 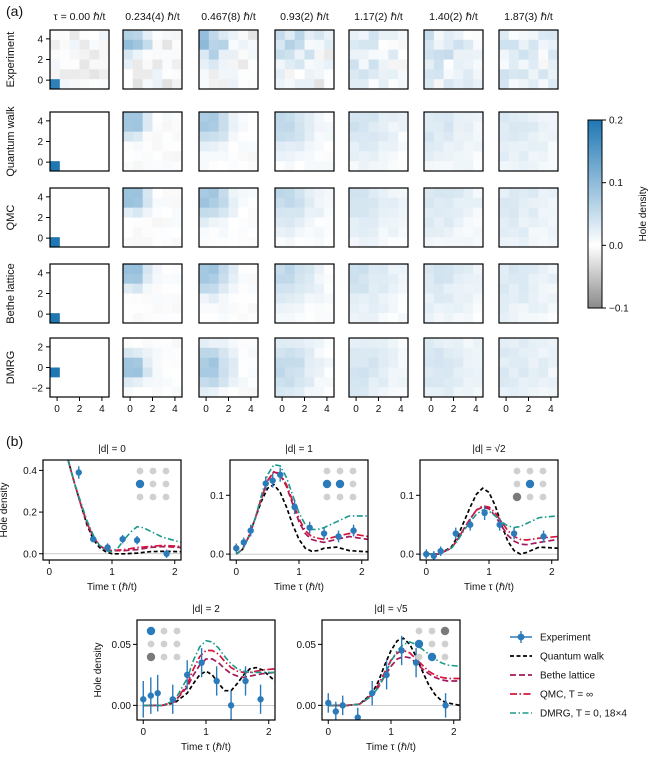 What do you see at coordinates (300, 509) in the screenshot?
I see `series-group` at bounding box center [300, 509].